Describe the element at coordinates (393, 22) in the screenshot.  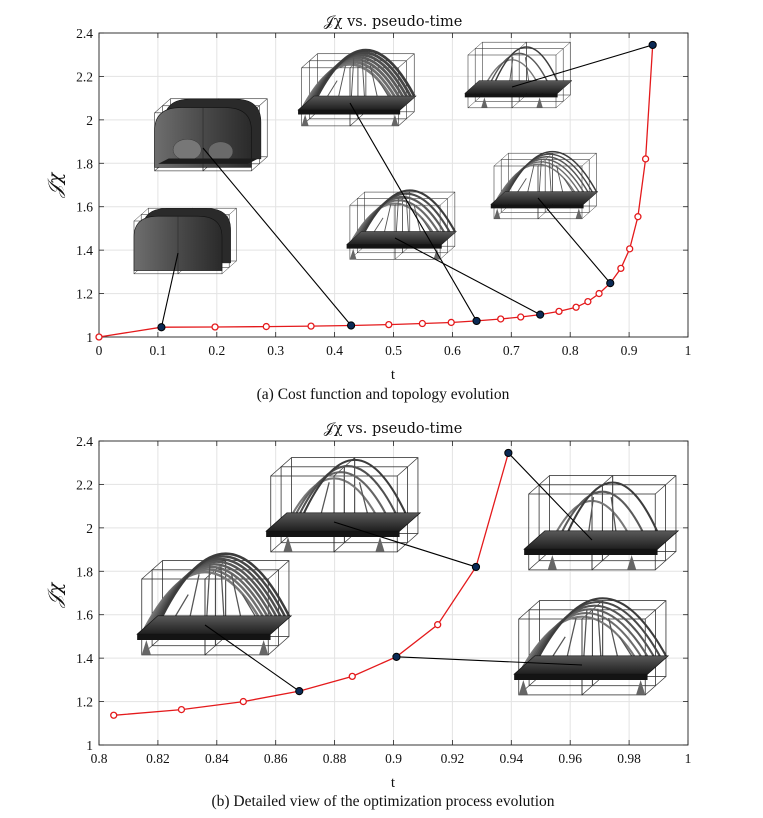
I see `panel-a-title: 𝒥χ vs. pseudo-time` at that location.